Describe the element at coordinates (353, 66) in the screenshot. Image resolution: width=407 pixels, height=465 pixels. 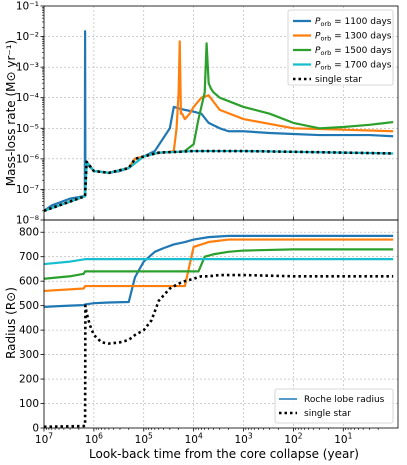
I see `legend-label: Porb = 1700 days` at that location.